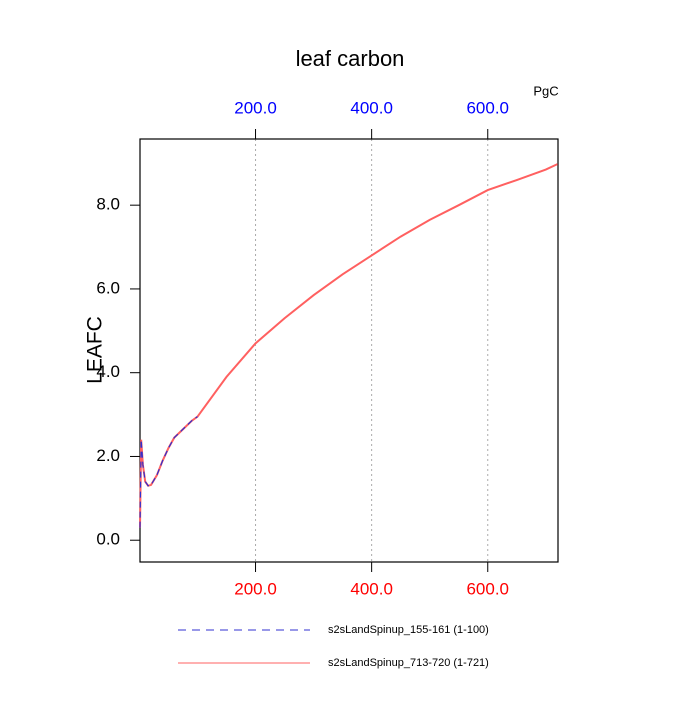 The image size is (700, 705). What do you see at coordinates (108, 539) in the screenshot?
I see `y-tick-label: 0.0` at bounding box center [108, 539].